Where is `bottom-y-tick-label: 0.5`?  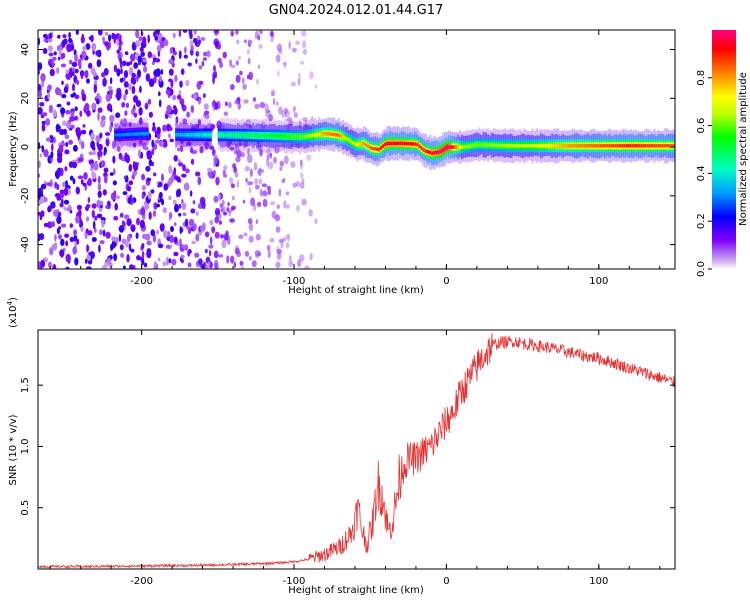
bottom-y-tick-label: 0.5 is located at coordinates (25, 508).